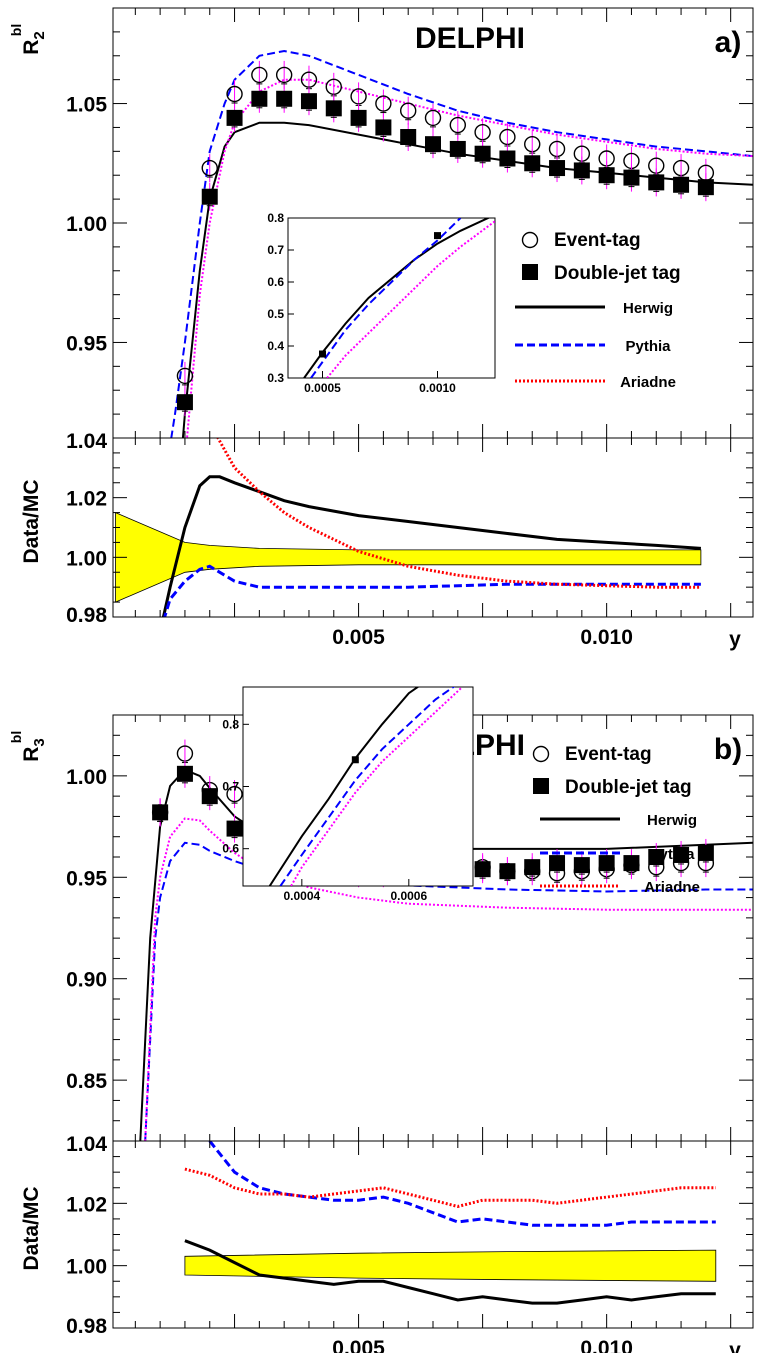  I want to click on inset-x-tick-label: 0.0004, so click(301, 896).